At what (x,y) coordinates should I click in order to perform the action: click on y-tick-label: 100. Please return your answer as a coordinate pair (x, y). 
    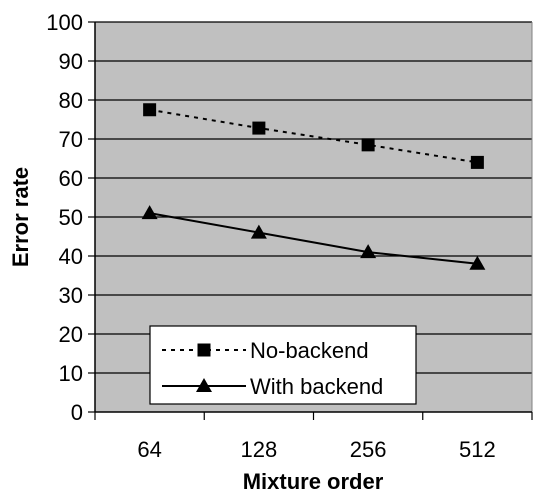
    Looking at the image, I should click on (64, 22).